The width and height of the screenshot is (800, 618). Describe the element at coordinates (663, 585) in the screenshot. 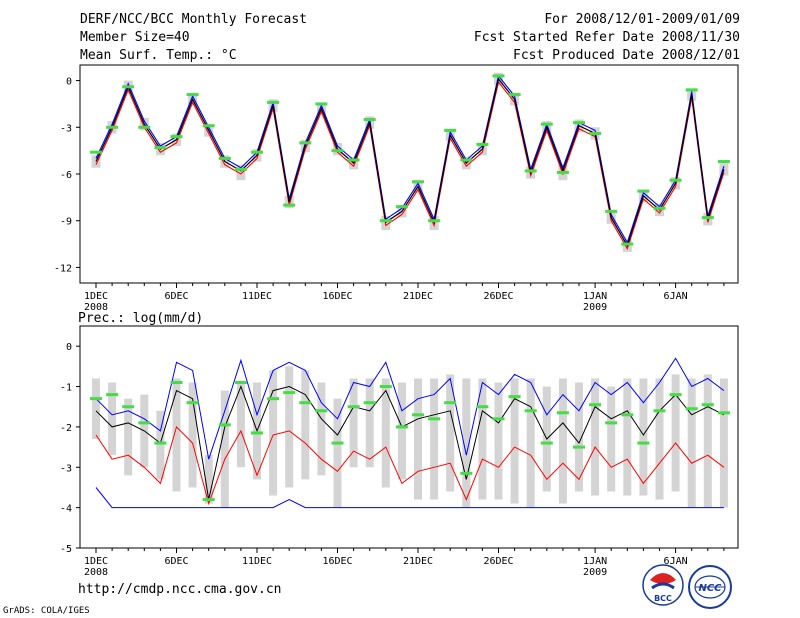

I see `bcc-logo: BCC` at that location.